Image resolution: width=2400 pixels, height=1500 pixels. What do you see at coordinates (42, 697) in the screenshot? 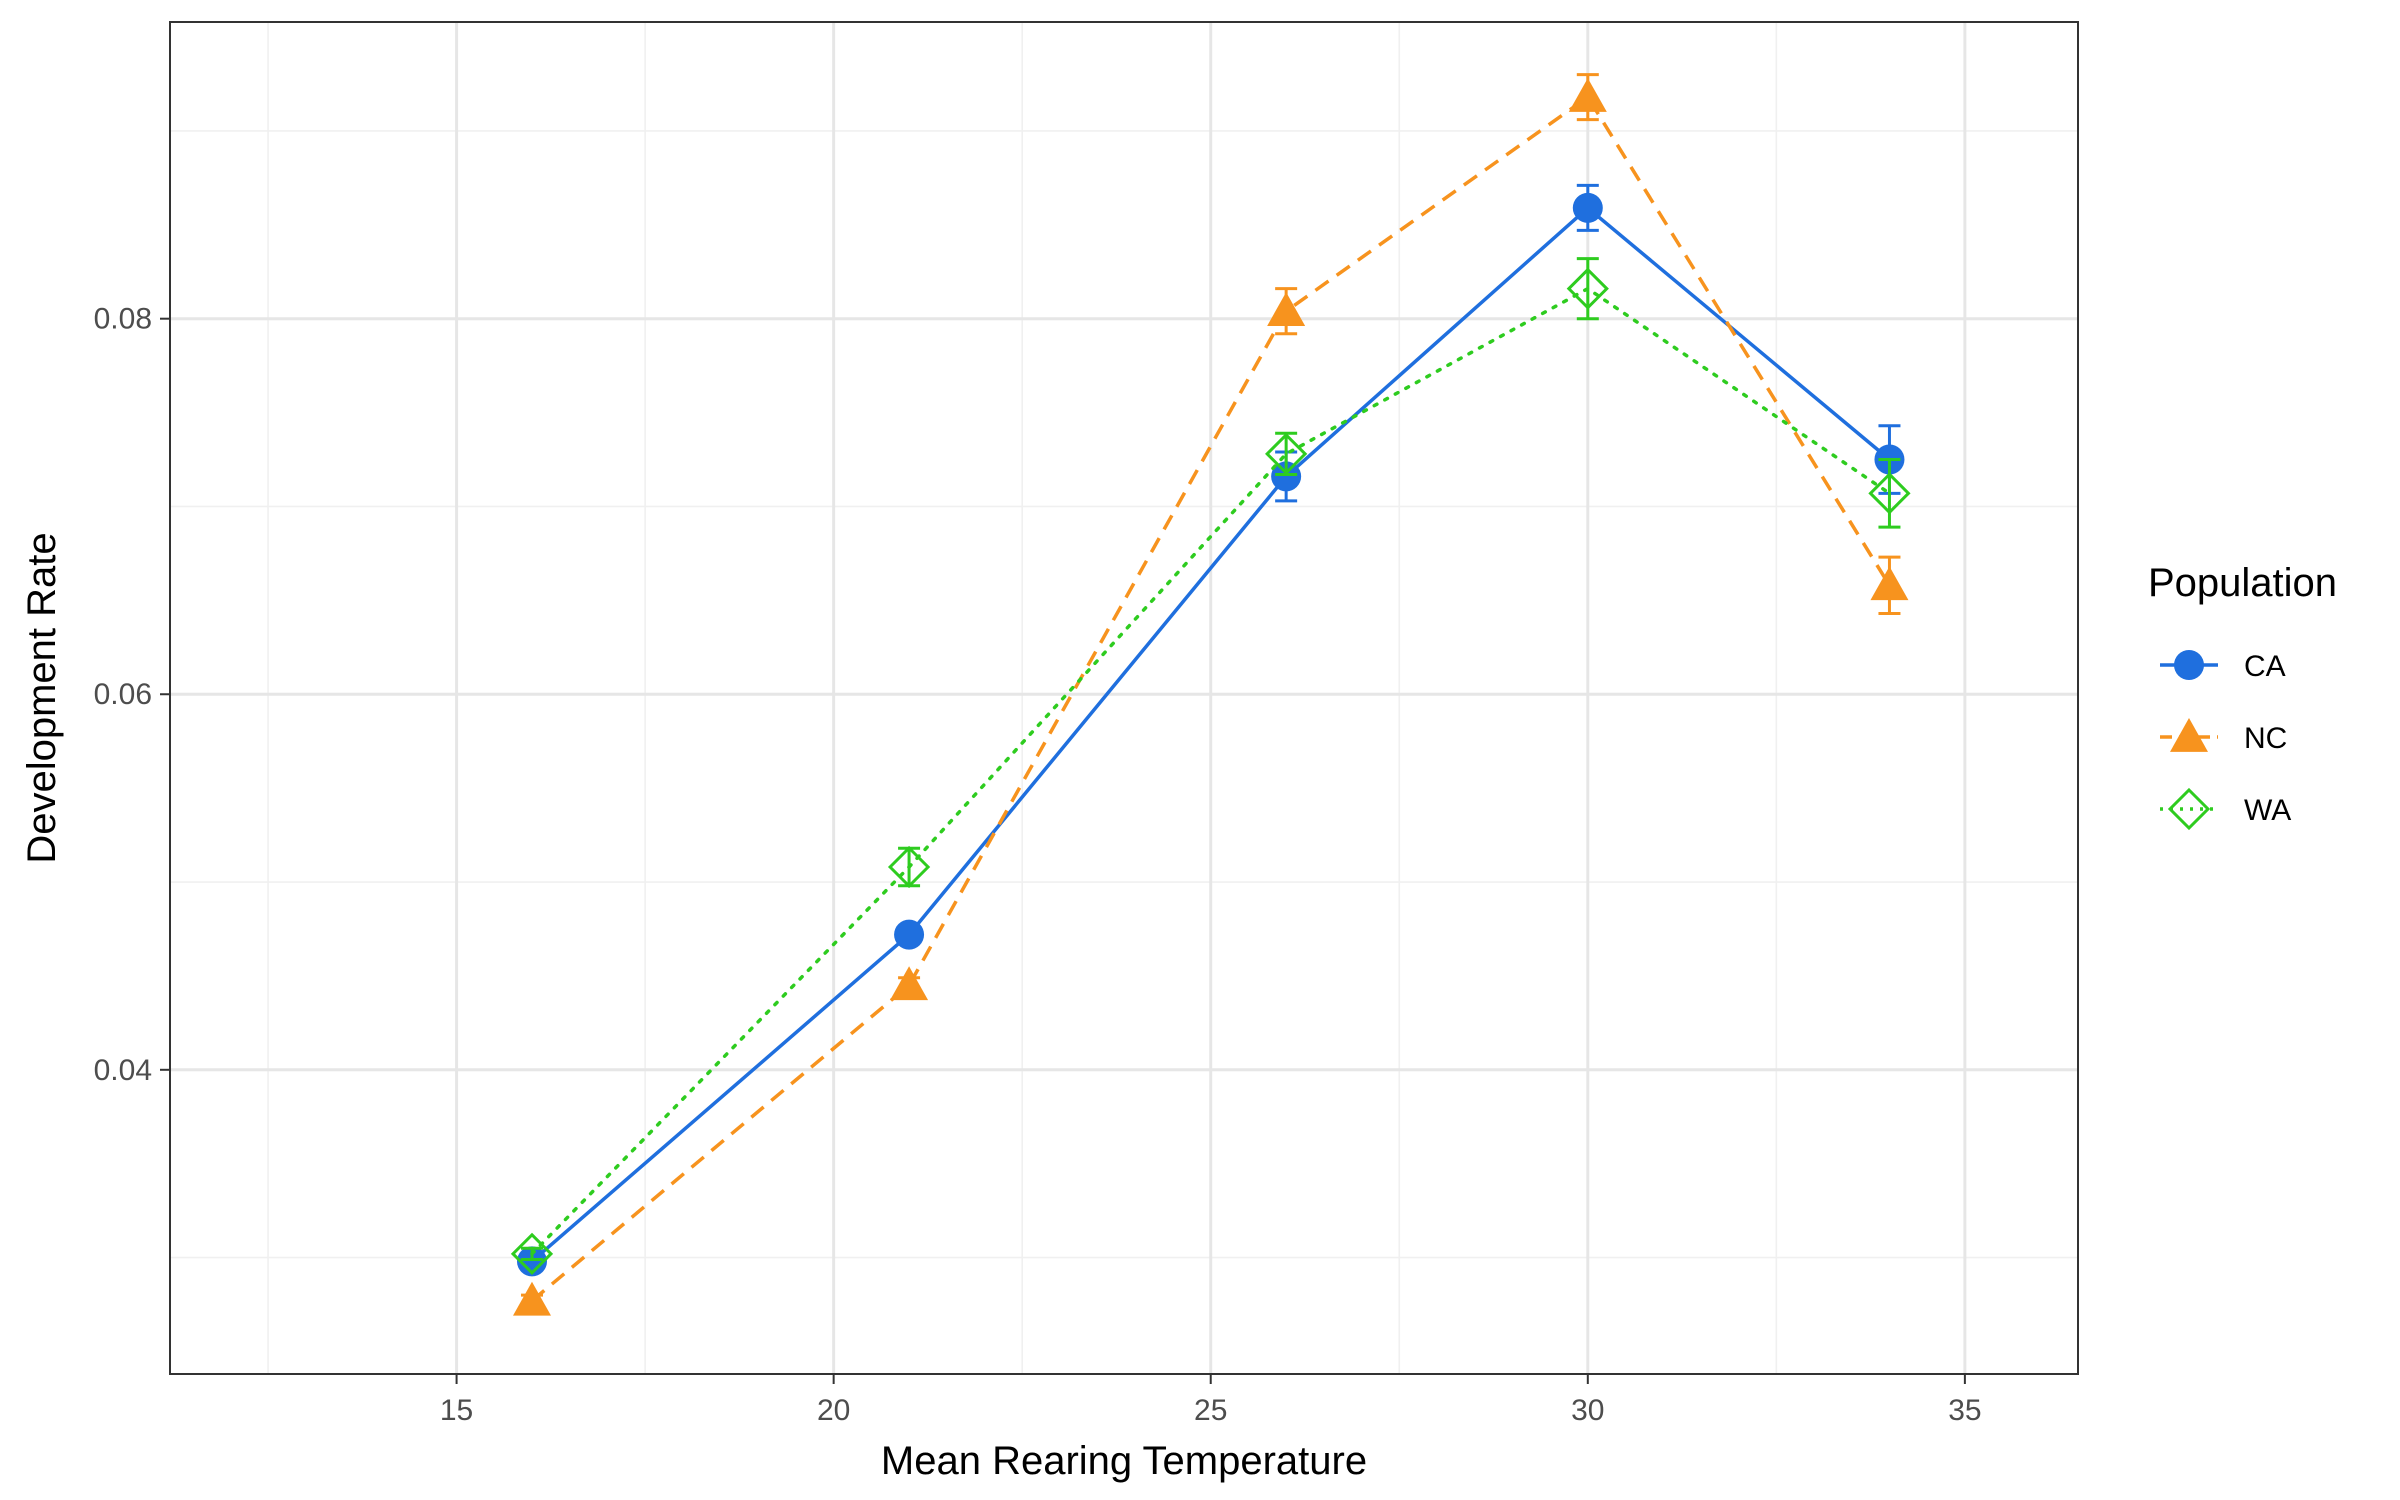
I see `y-axis-title: Development Rate` at bounding box center [42, 697].